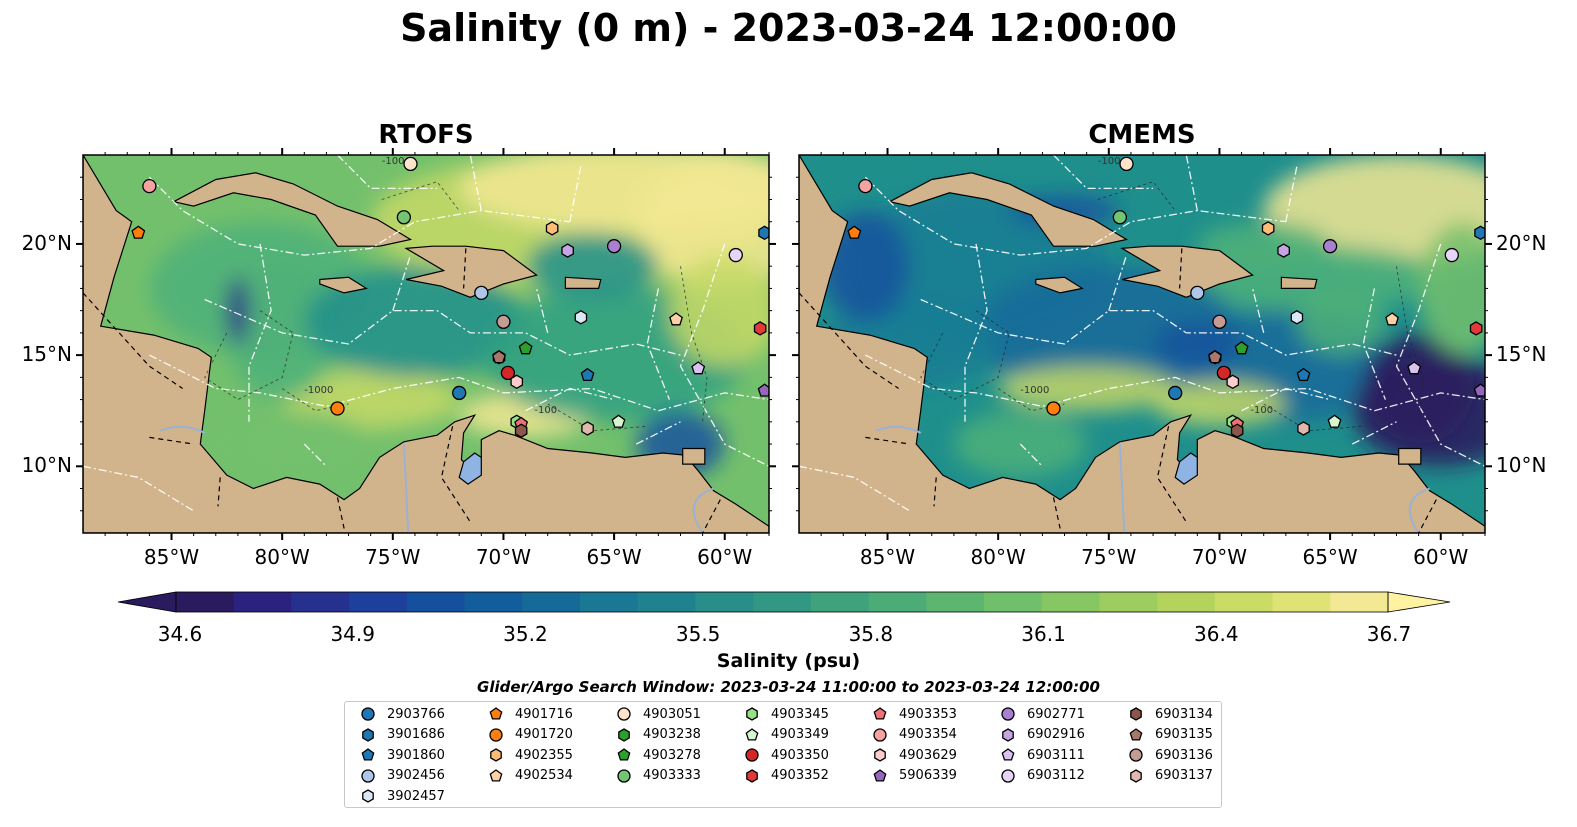 The width and height of the screenshot is (1577, 827). I want to click on legend-label: 3902456, so click(416, 776).